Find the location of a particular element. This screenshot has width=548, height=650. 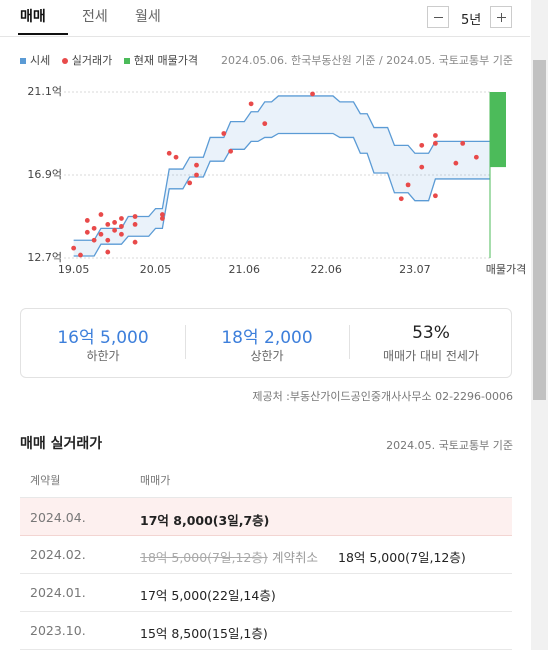

y-tick-label: 12.7억 is located at coordinates (44, 257).